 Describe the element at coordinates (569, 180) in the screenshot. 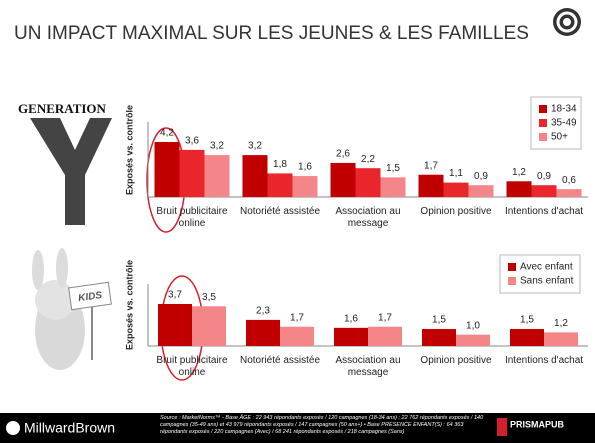

I see `value-label: 0,6` at that location.